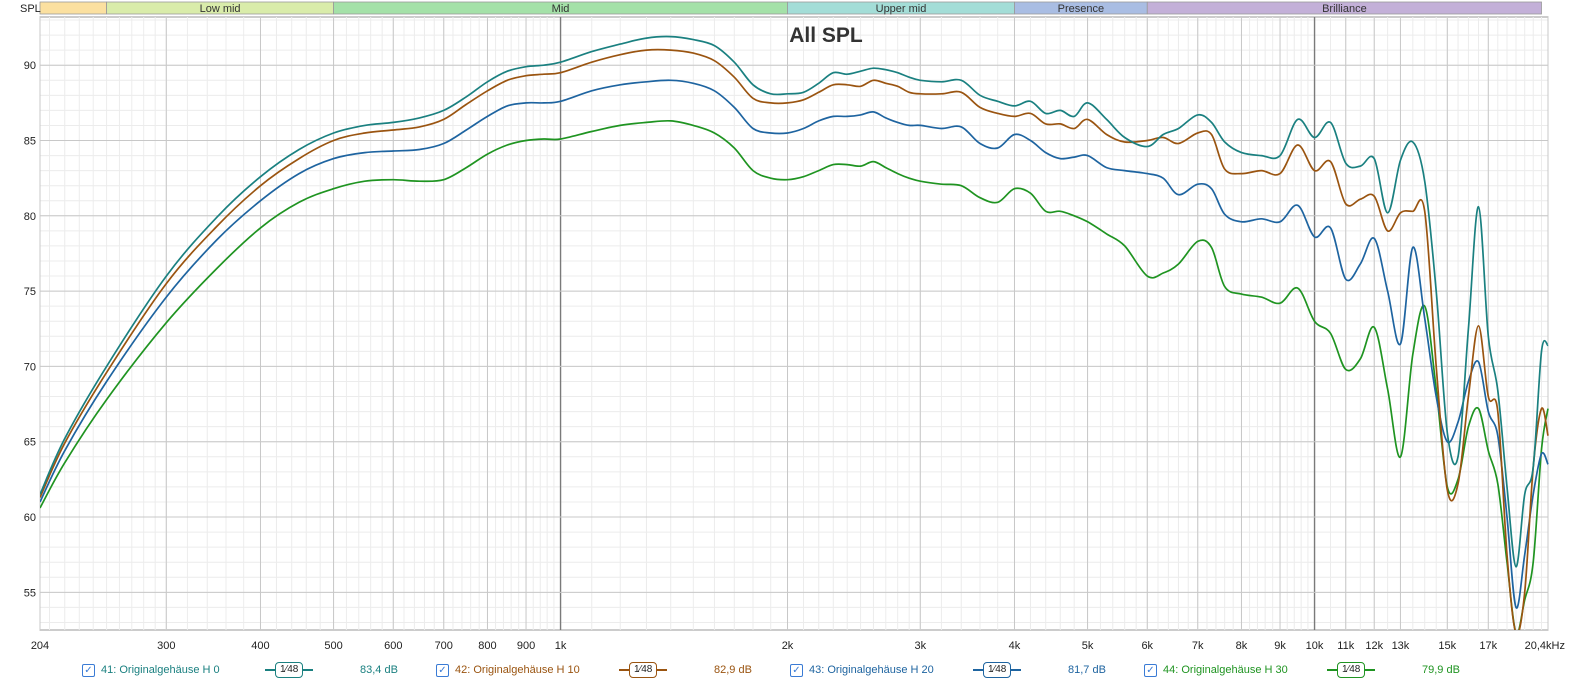 The image size is (1583, 690). I want to click on x-tick-label: 12k, so click(1374, 646).